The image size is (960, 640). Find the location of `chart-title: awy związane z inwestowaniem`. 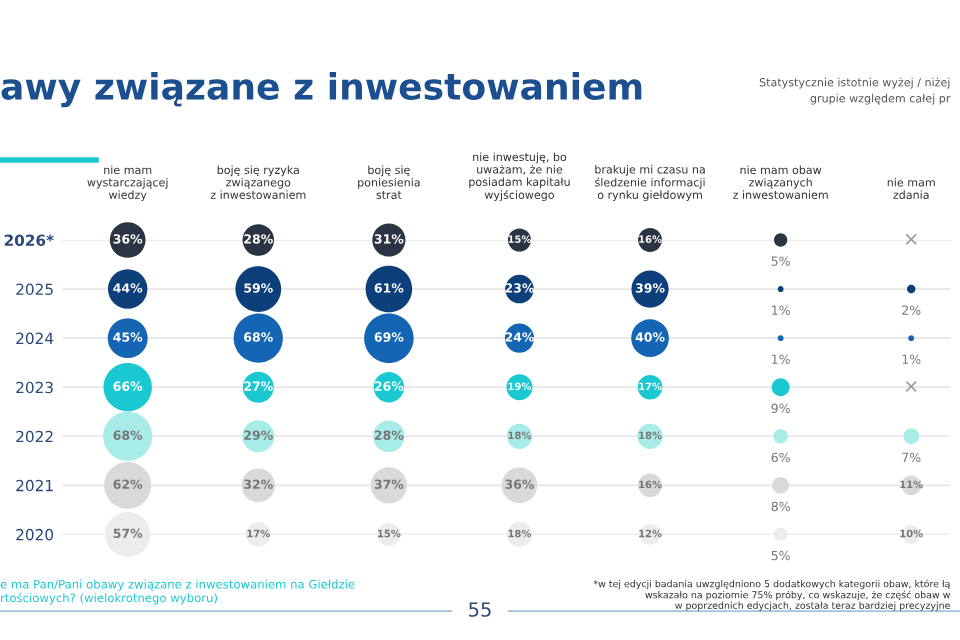

chart-title: awy związane z inwestowaniem is located at coordinates (321, 89).